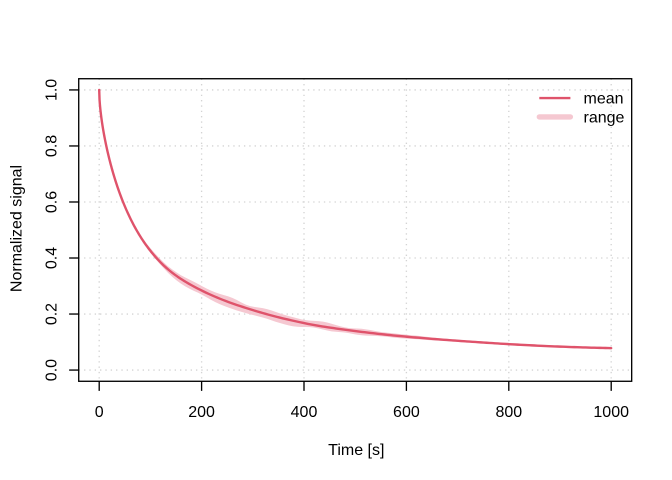 The image size is (672, 480). What do you see at coordinates (52, 314) in the screenshot?
I see `svg-text: 0.2` at bounding box center [52, 314].